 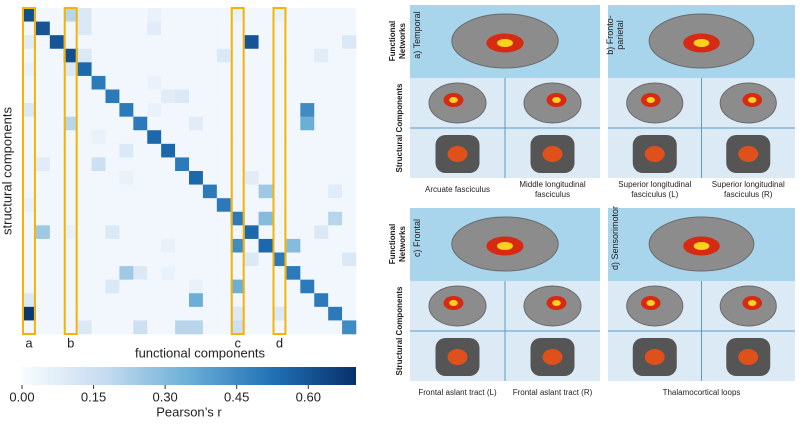 What do you see at coordinates (397, 41) in the screenshot?
I see `row-label: FunctionalNetworks` at bounding box center [397, 41].